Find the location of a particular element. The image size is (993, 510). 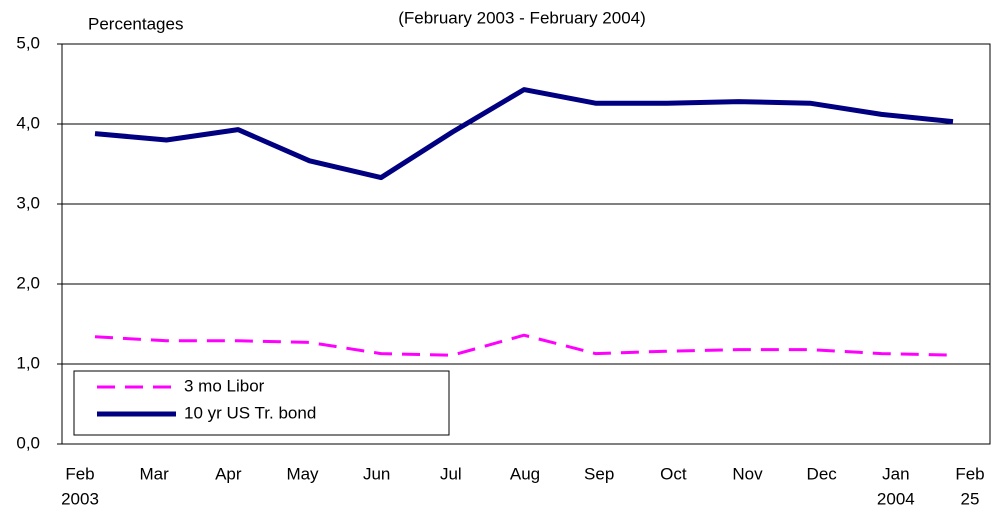

y-tick-label: 0,0 is located at coordinates (28, 442).